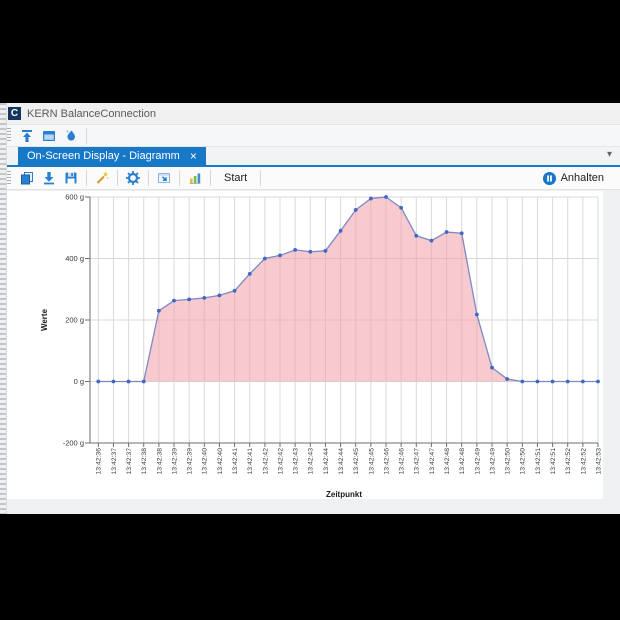 The image size is (620, 620). Describe the element at coordinates (74, 258) in the screenshot. I see `svg-text: 400 g` at that location.